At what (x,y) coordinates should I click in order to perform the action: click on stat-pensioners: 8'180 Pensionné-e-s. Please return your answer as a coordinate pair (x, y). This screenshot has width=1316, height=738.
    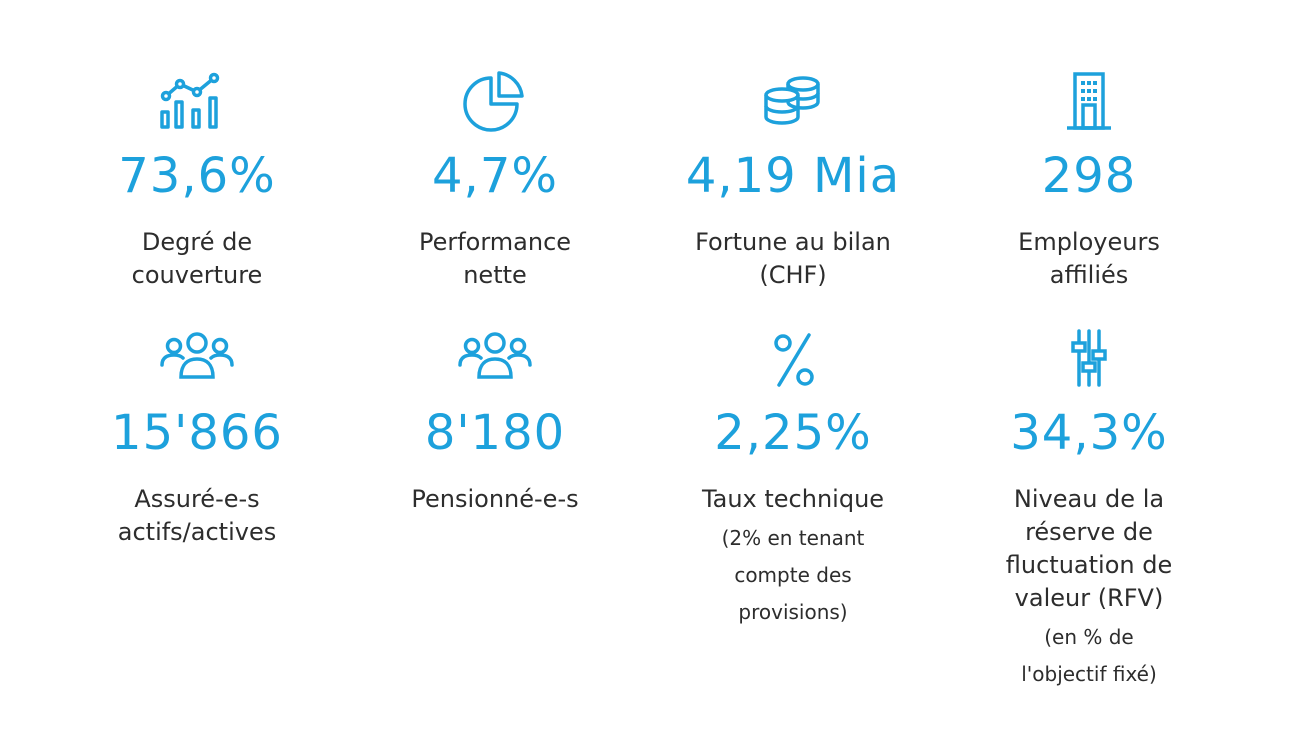
    Looking at the image, I should click on (495, 421).